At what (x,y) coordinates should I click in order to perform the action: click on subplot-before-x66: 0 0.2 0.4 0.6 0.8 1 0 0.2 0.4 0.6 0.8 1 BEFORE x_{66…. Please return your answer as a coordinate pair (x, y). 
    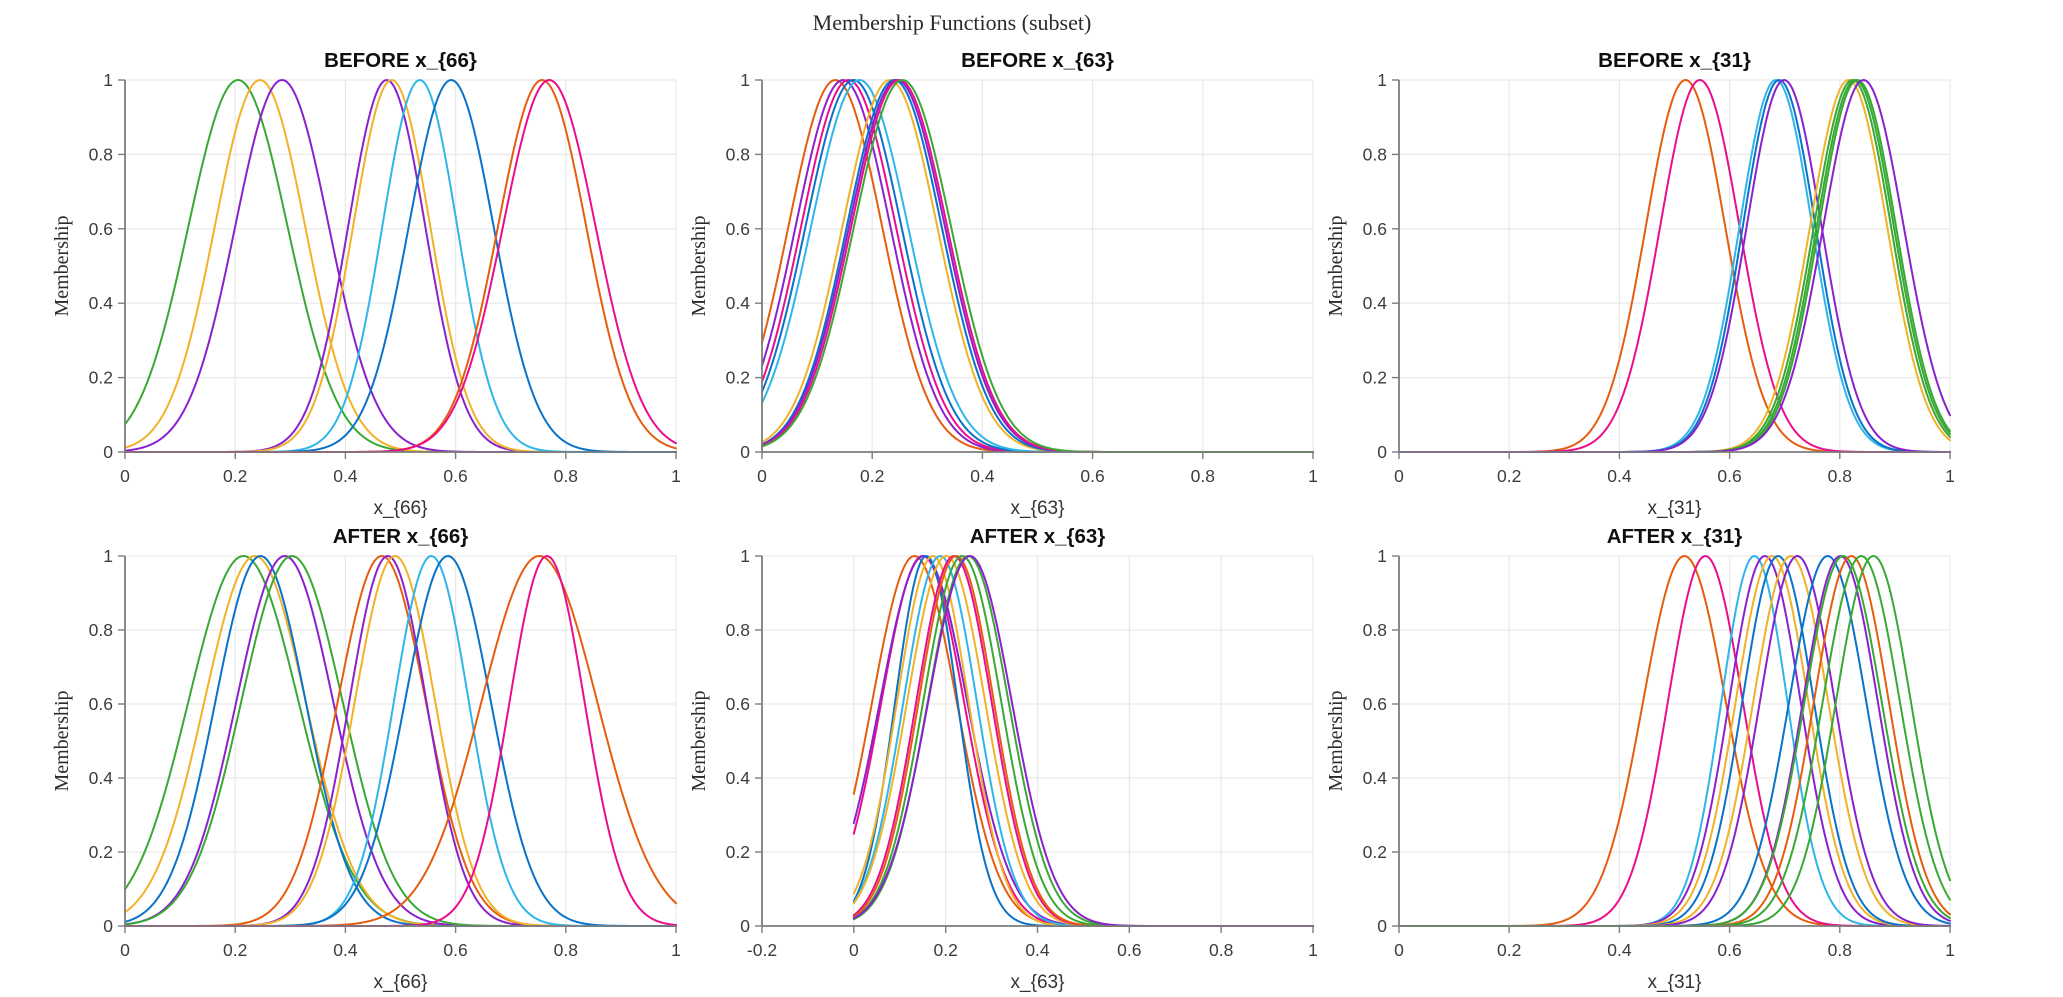
    Looking at the image, I should click on (366, 284).